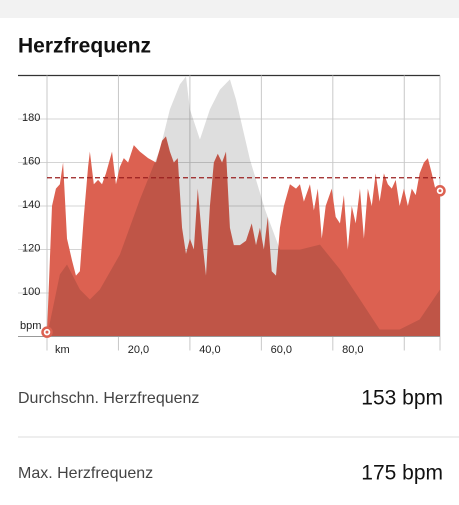  I want to click on chart-title: Herzfrequenz, so click(84, 46).